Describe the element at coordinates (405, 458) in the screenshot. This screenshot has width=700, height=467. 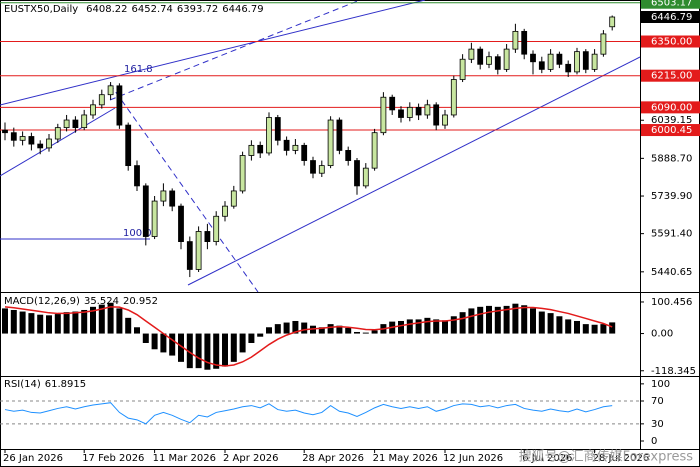
I see `x-tick-label: 21 May 2026` at that location.